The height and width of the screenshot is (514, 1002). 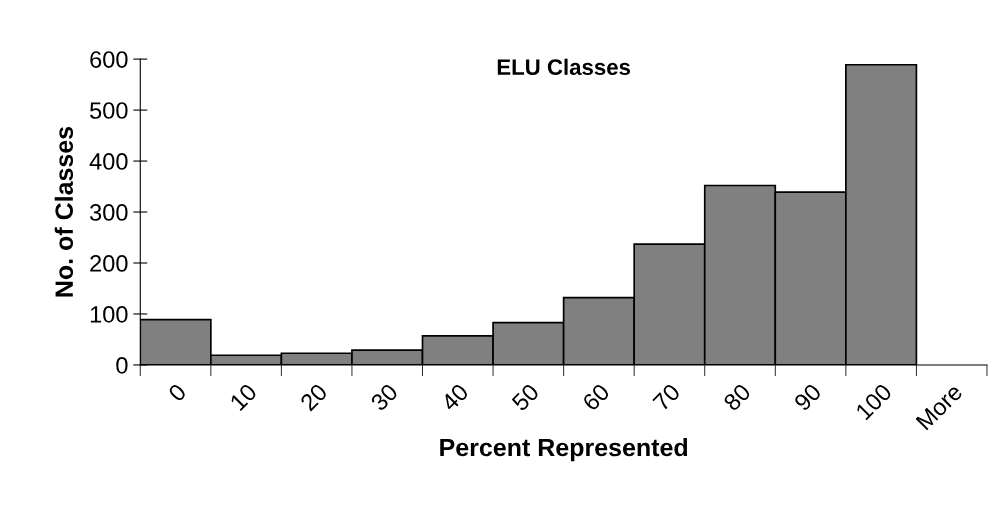 What do you see at coordinates (122, 365) in the screenshot?
I see `y-tick-label: 0` at bounding box center [122, 365].